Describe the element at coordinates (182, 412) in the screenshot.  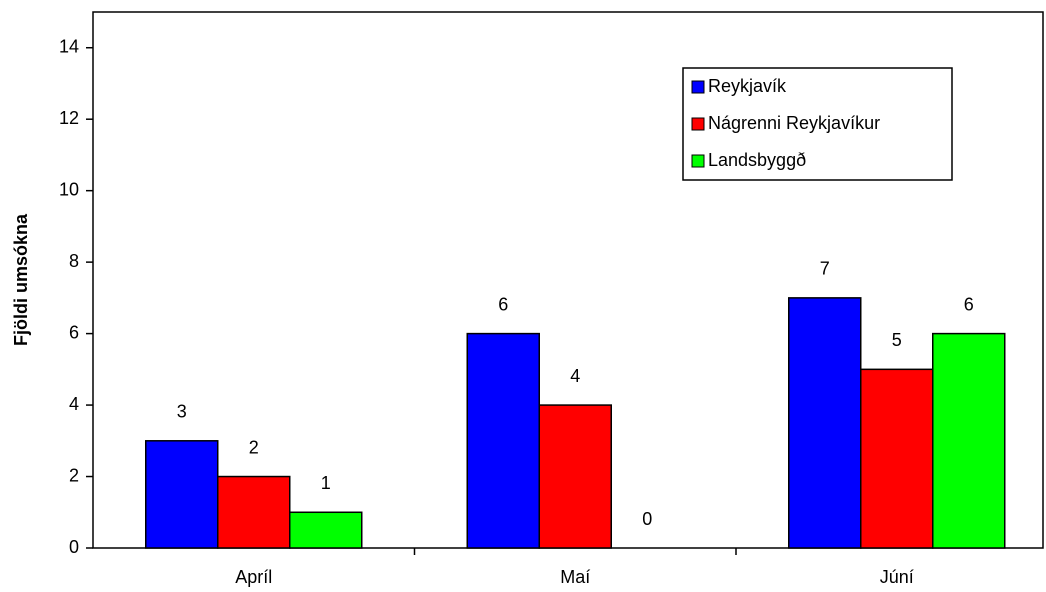
I see `data-label: 3` at that location.